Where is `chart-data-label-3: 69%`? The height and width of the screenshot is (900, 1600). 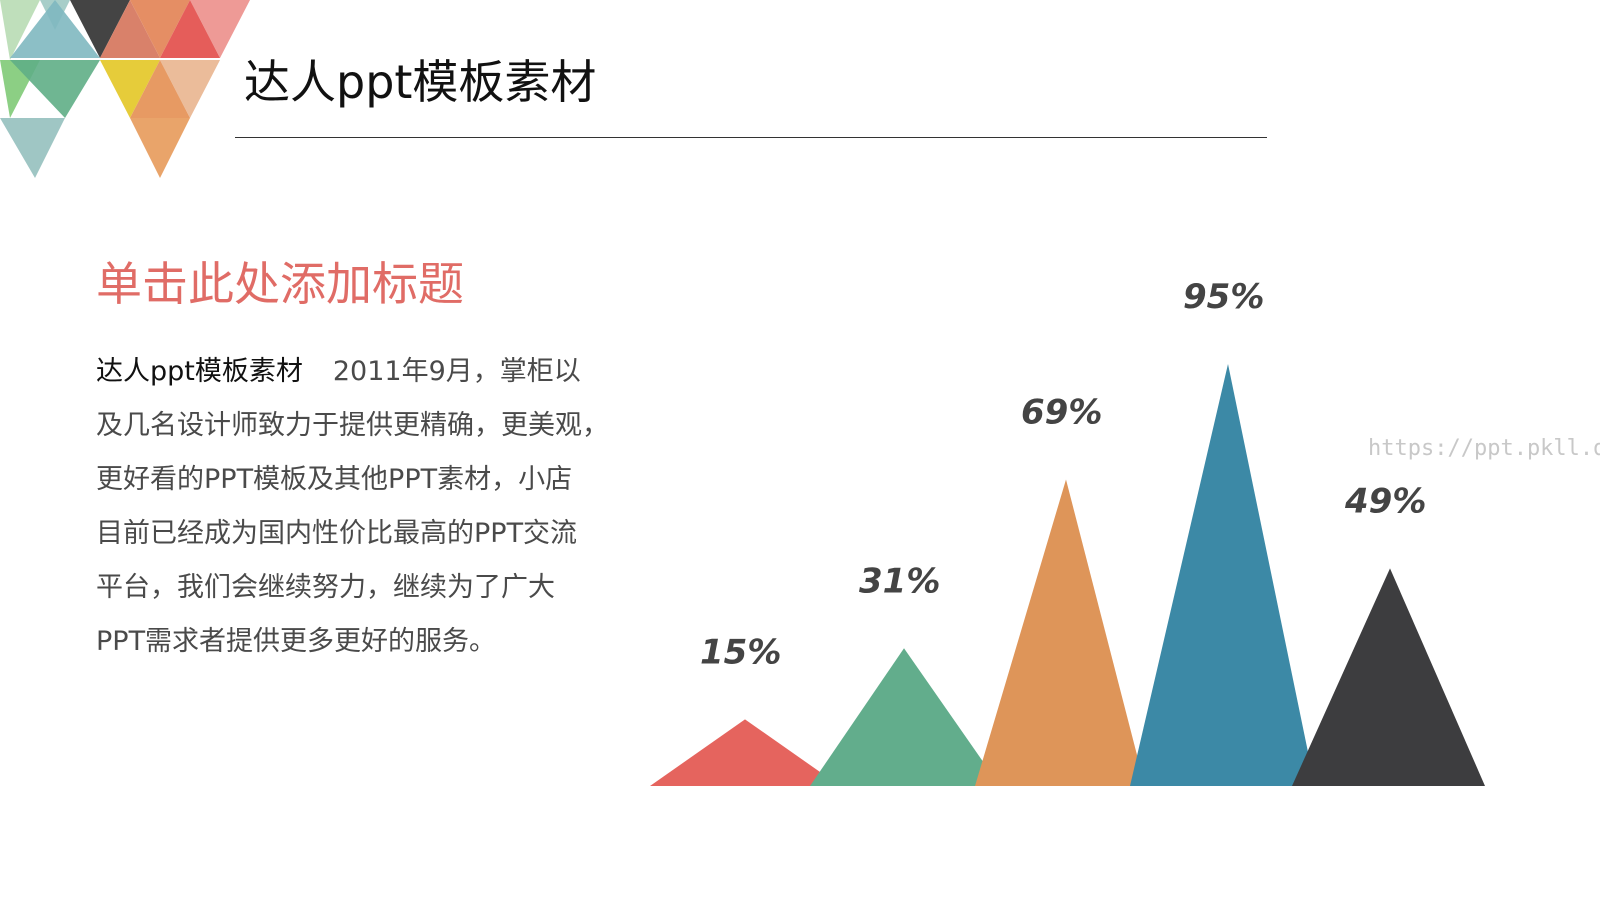 chart-data-label-3: 69% is located at coordinates (1061, 412).